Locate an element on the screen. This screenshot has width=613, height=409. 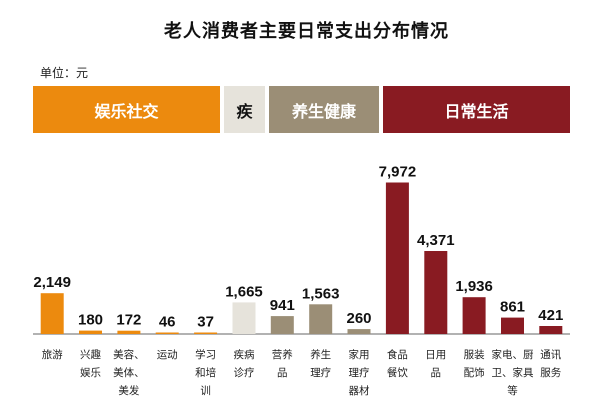
value-label-2: 172 is located at coordinates (128, 320).